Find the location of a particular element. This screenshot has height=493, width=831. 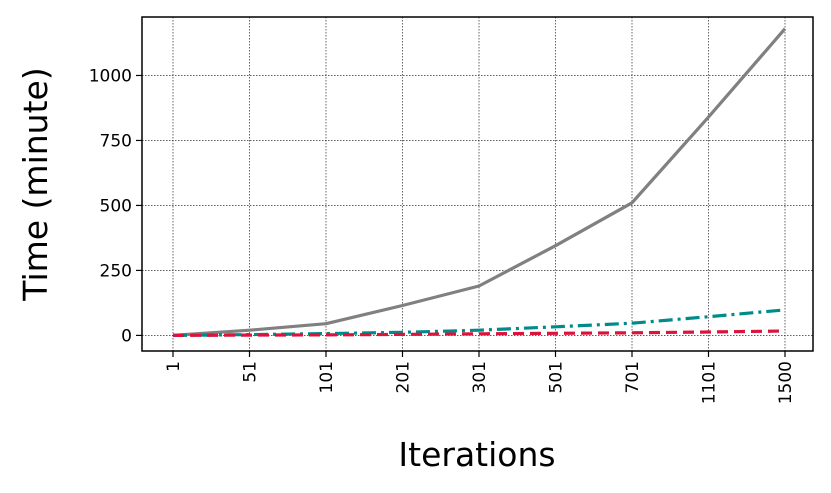

x-tick-label: 51 is located at coordinates (251, 372).